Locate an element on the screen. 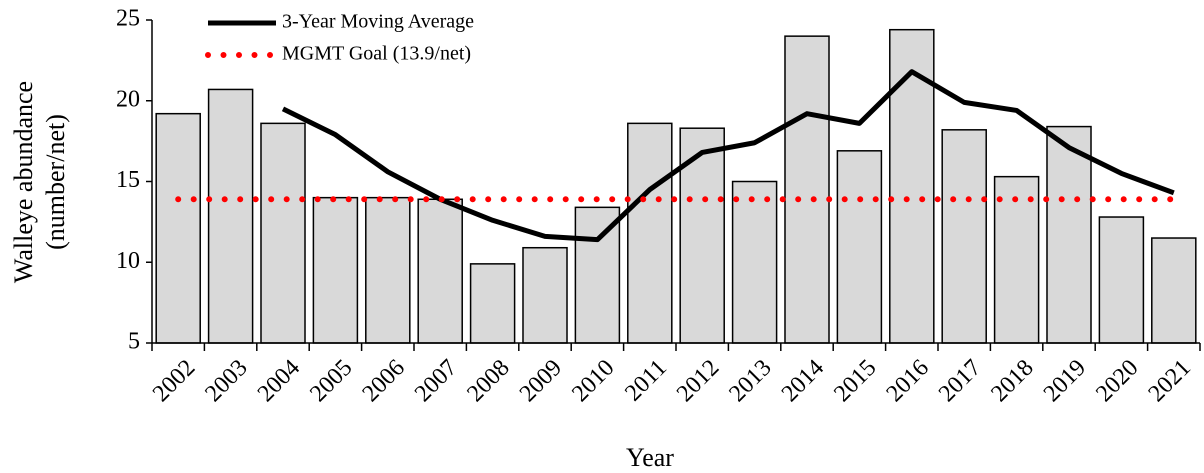  y-tick-label: 5 is located at coordinates (134, 342).